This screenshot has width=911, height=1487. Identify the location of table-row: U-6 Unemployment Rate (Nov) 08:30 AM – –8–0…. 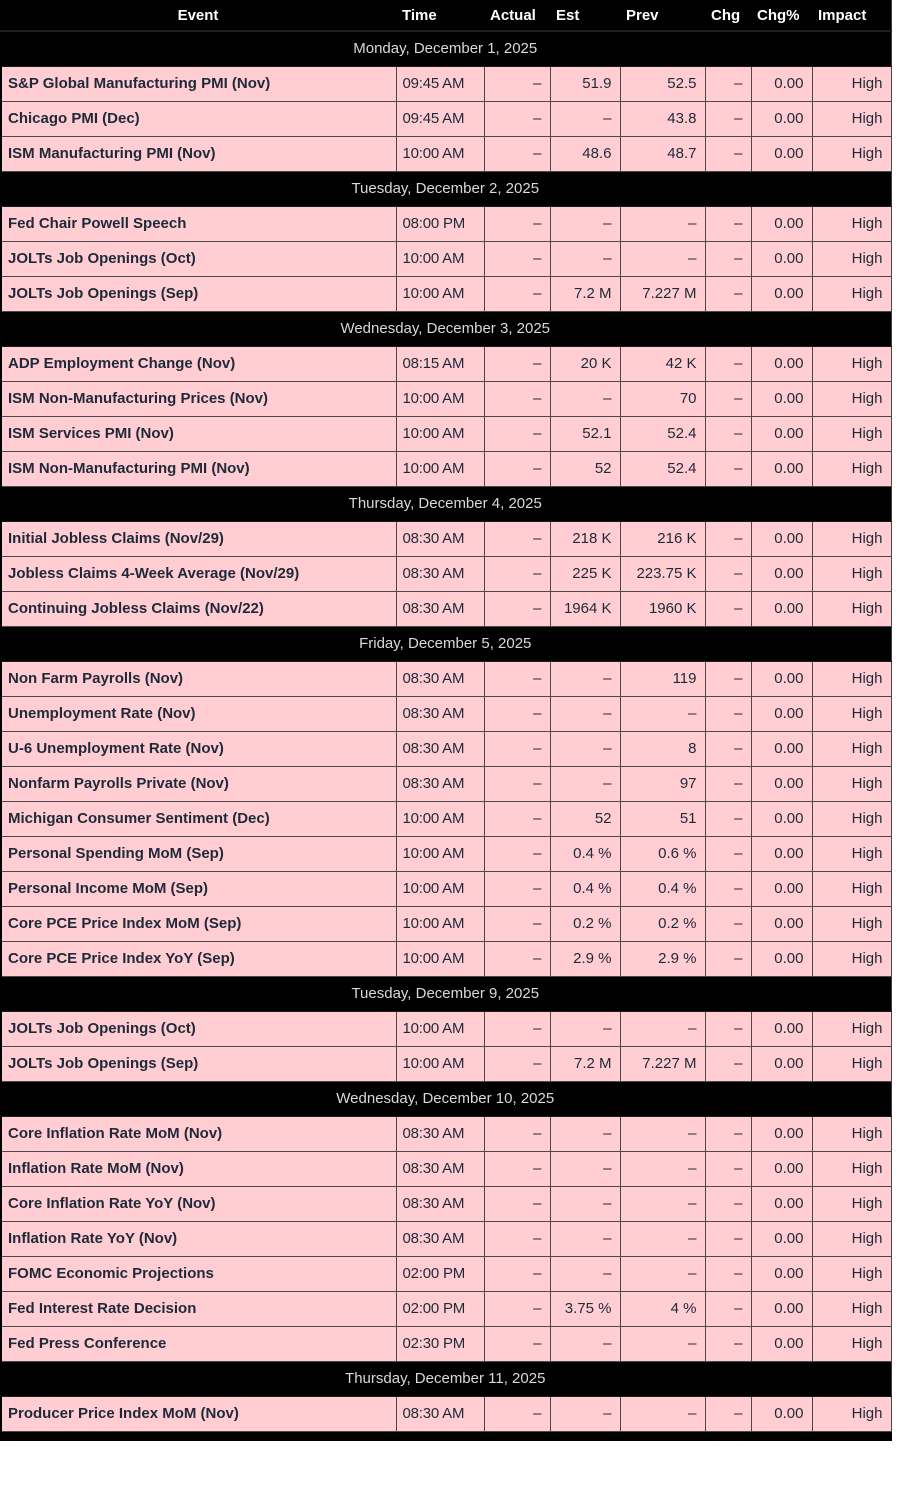
(446, 748).